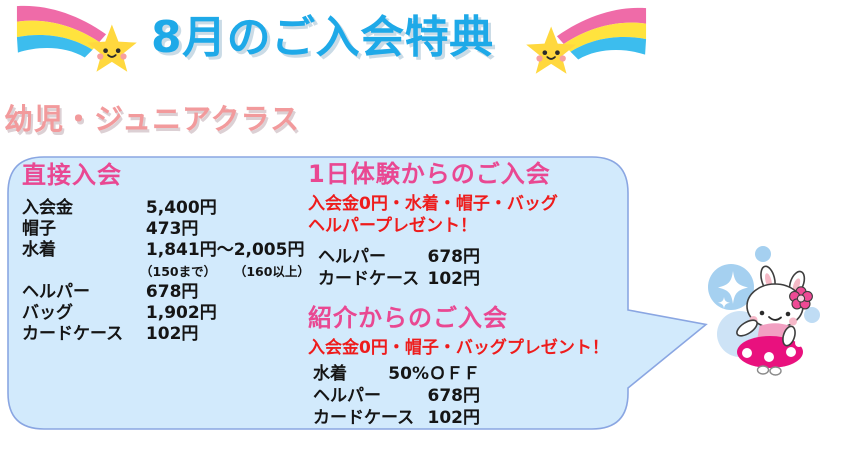 This screenshot has width=865, height=451. I want to click on section-heading: 紹介からのご入会, so click(408, 318).